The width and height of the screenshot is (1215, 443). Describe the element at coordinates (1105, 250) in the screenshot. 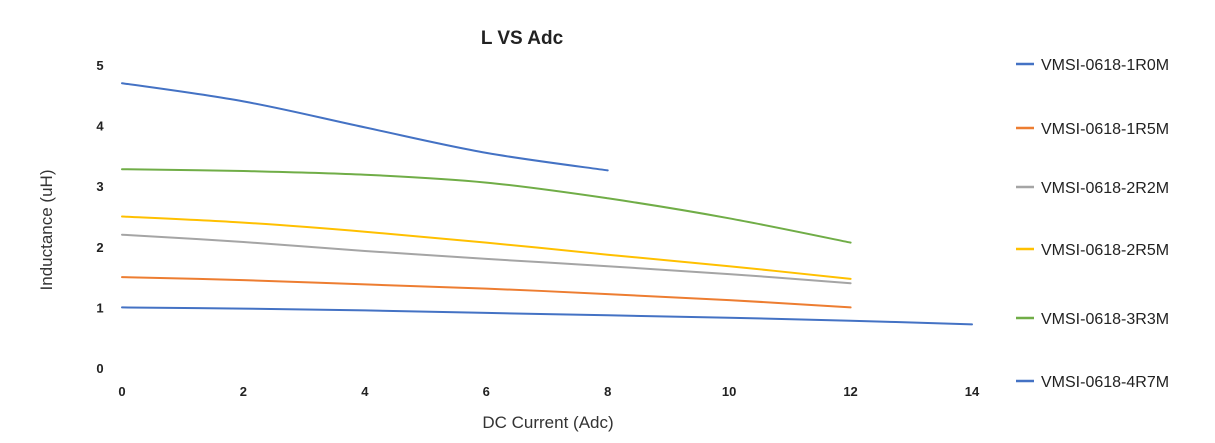

I see `legend-entry: VMSI-0618-2R5M` at that location.